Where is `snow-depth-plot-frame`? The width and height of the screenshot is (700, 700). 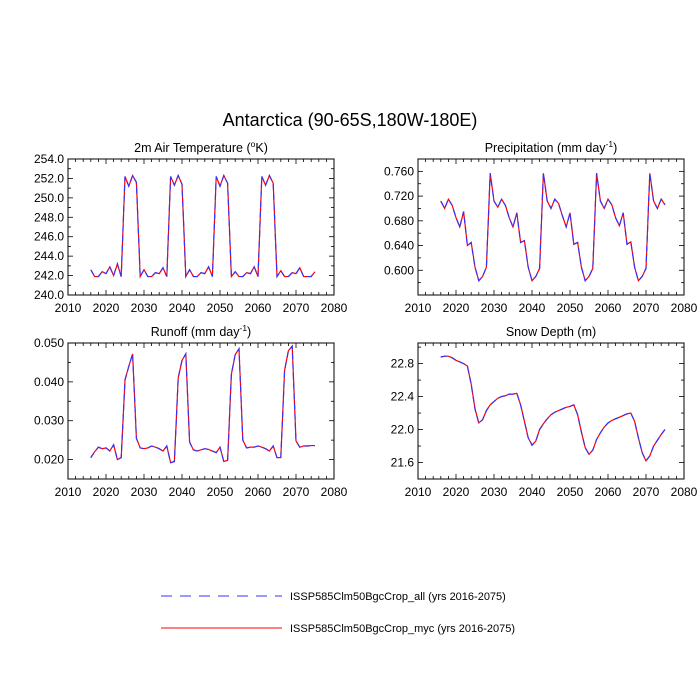 snow-depth-plot-frame is located at coordinates (551, 411).